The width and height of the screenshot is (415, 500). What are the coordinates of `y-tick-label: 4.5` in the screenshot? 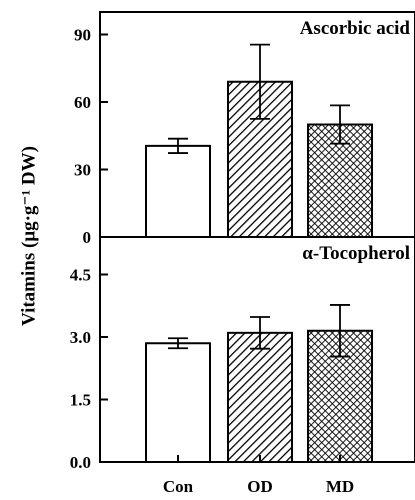 It's located at (80, 275).